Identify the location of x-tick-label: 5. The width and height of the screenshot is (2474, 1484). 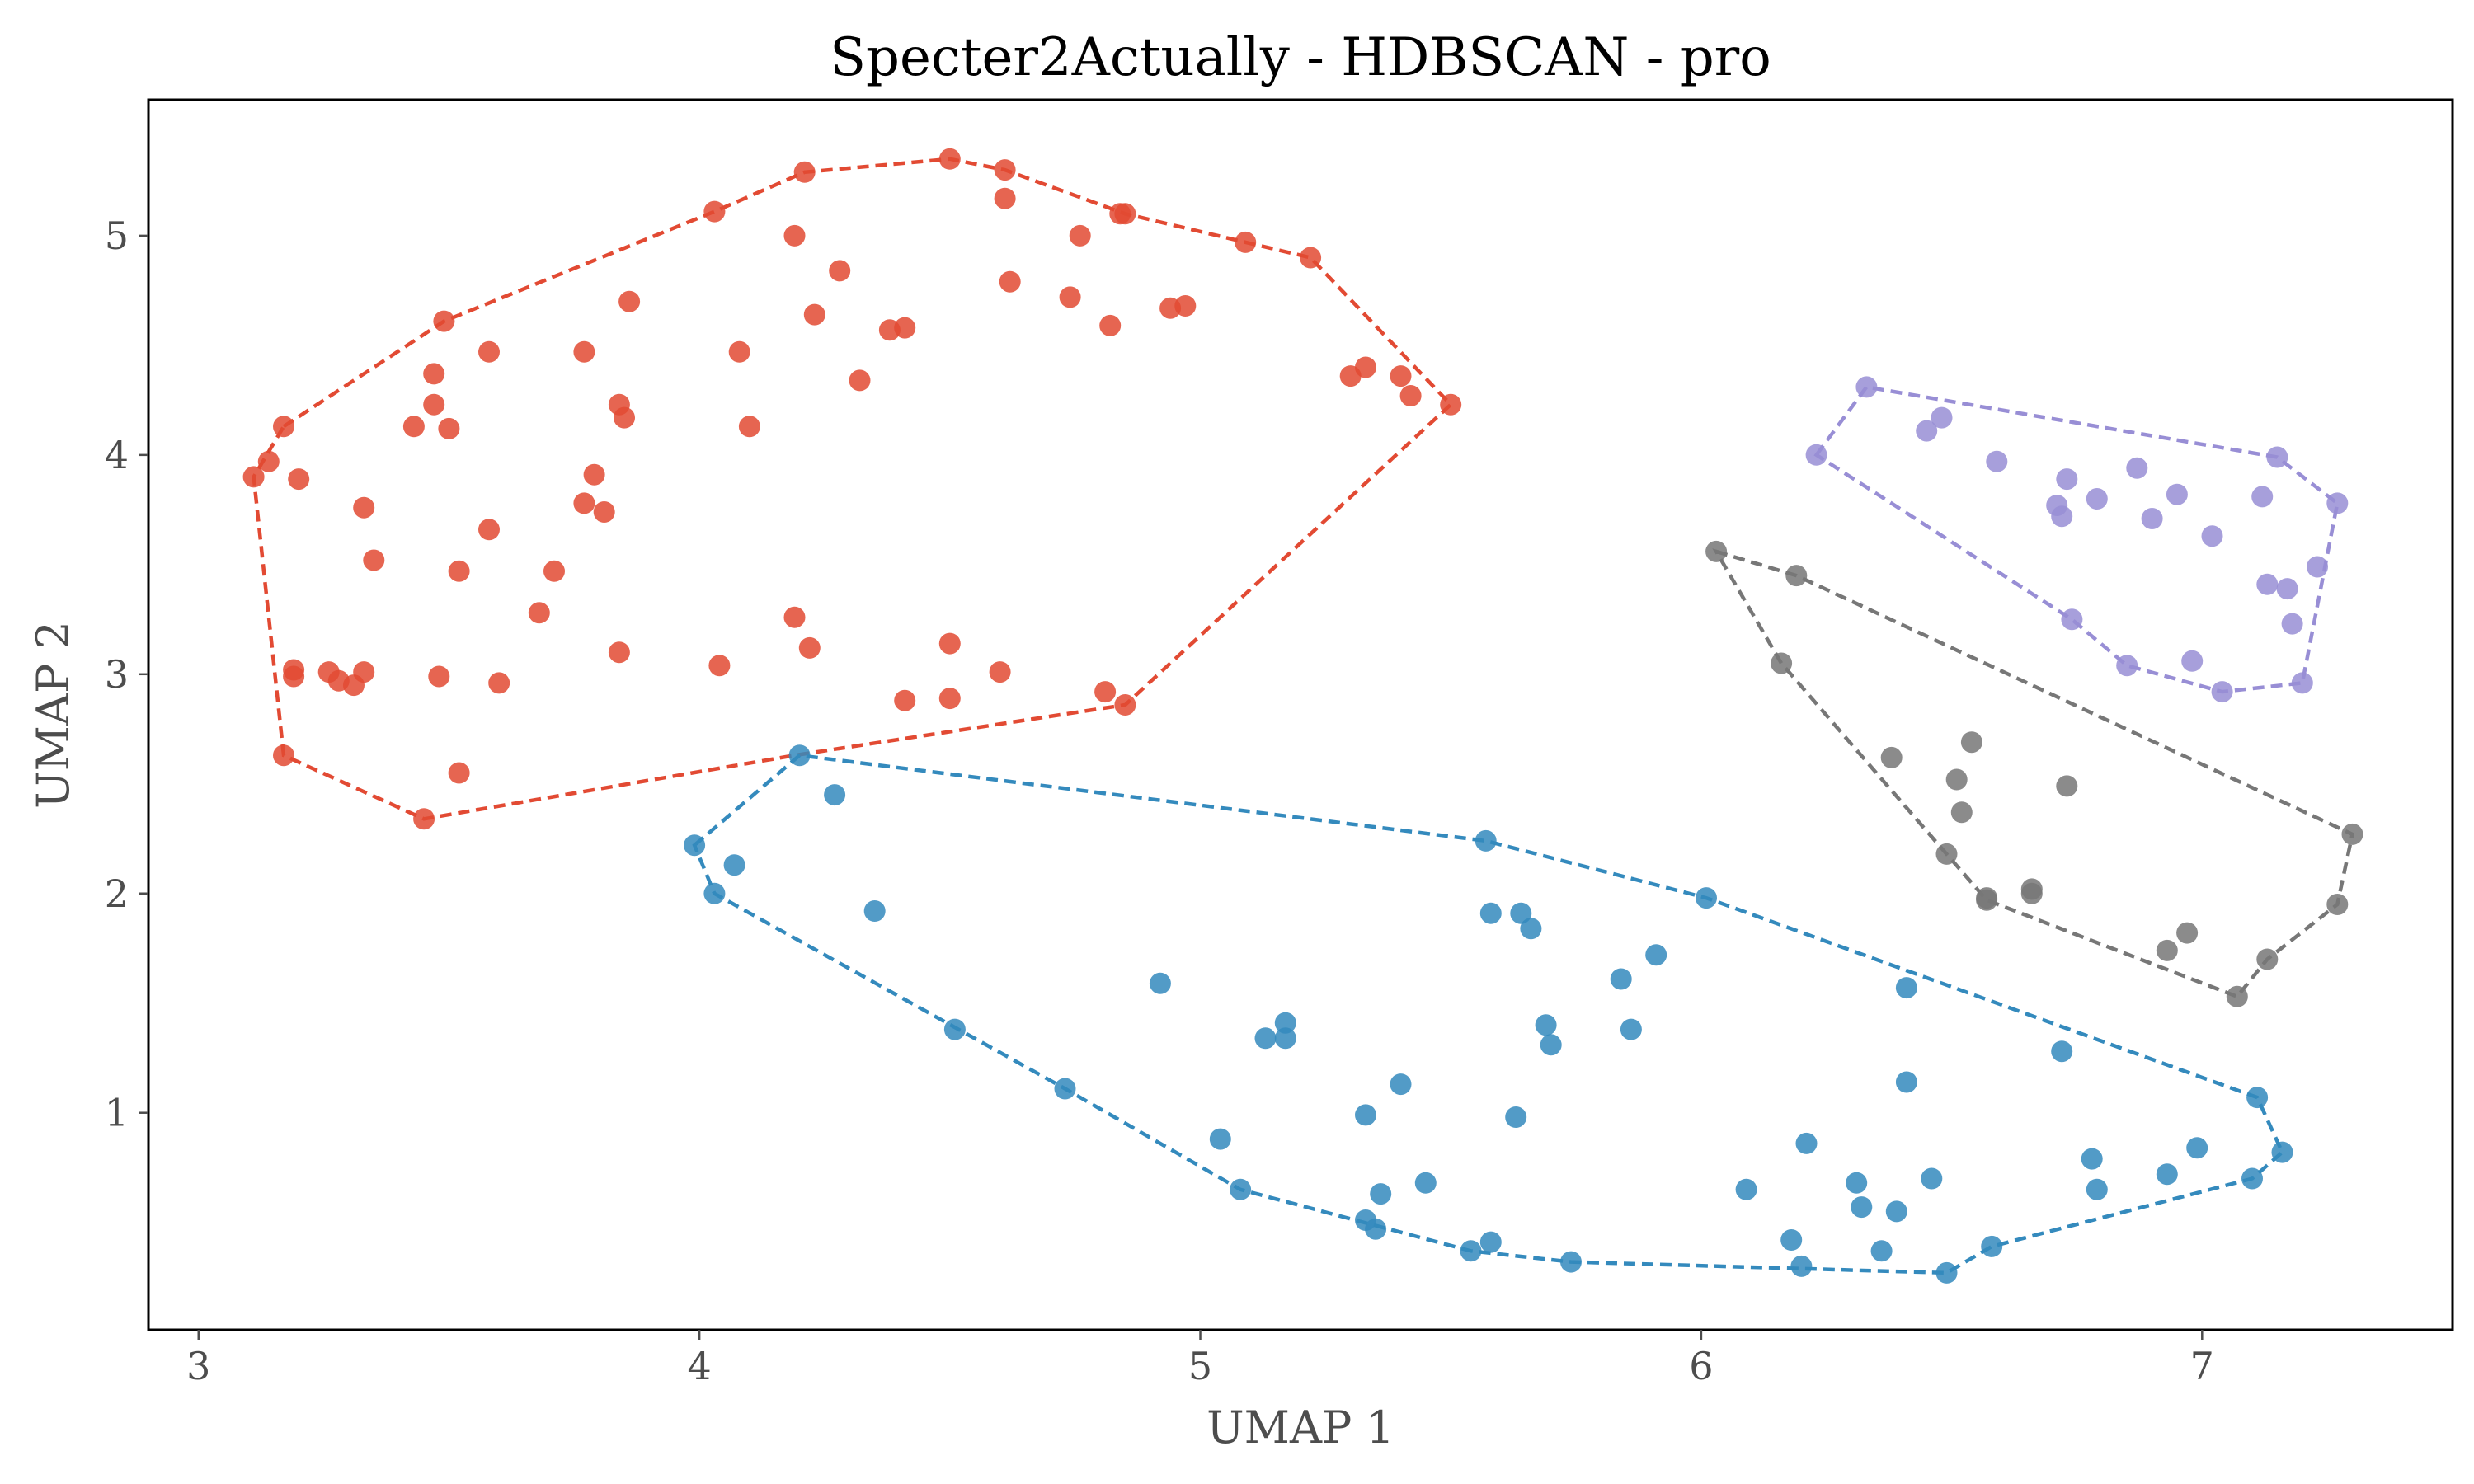
(1200, 1366).